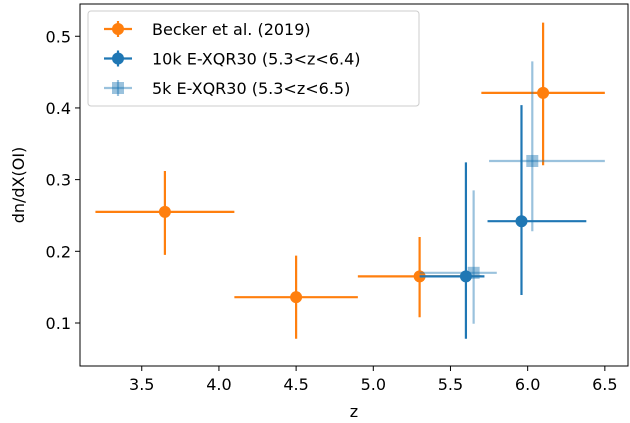 This screenshot has width=630, height=423. What do you see at coordinates (18, 185) in the screenshot?
I see `y-axis-label: dn/dX(OI)` at bounding box center [18, 185].